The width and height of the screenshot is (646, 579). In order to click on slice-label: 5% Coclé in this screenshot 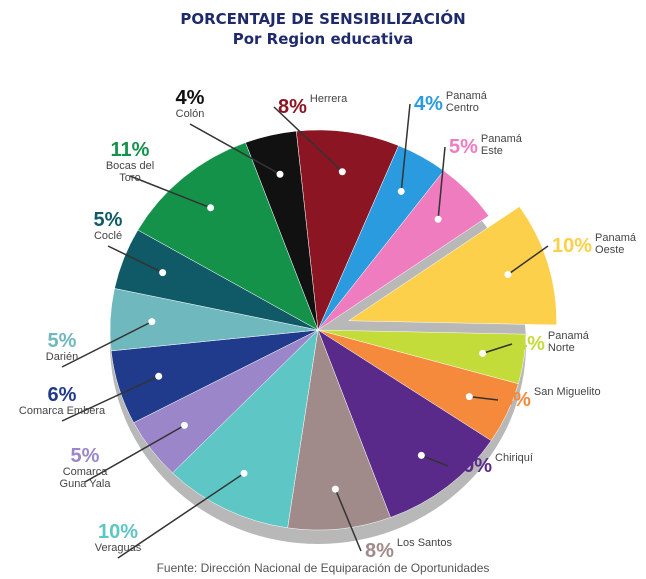, I will do `click(108, 226)`.